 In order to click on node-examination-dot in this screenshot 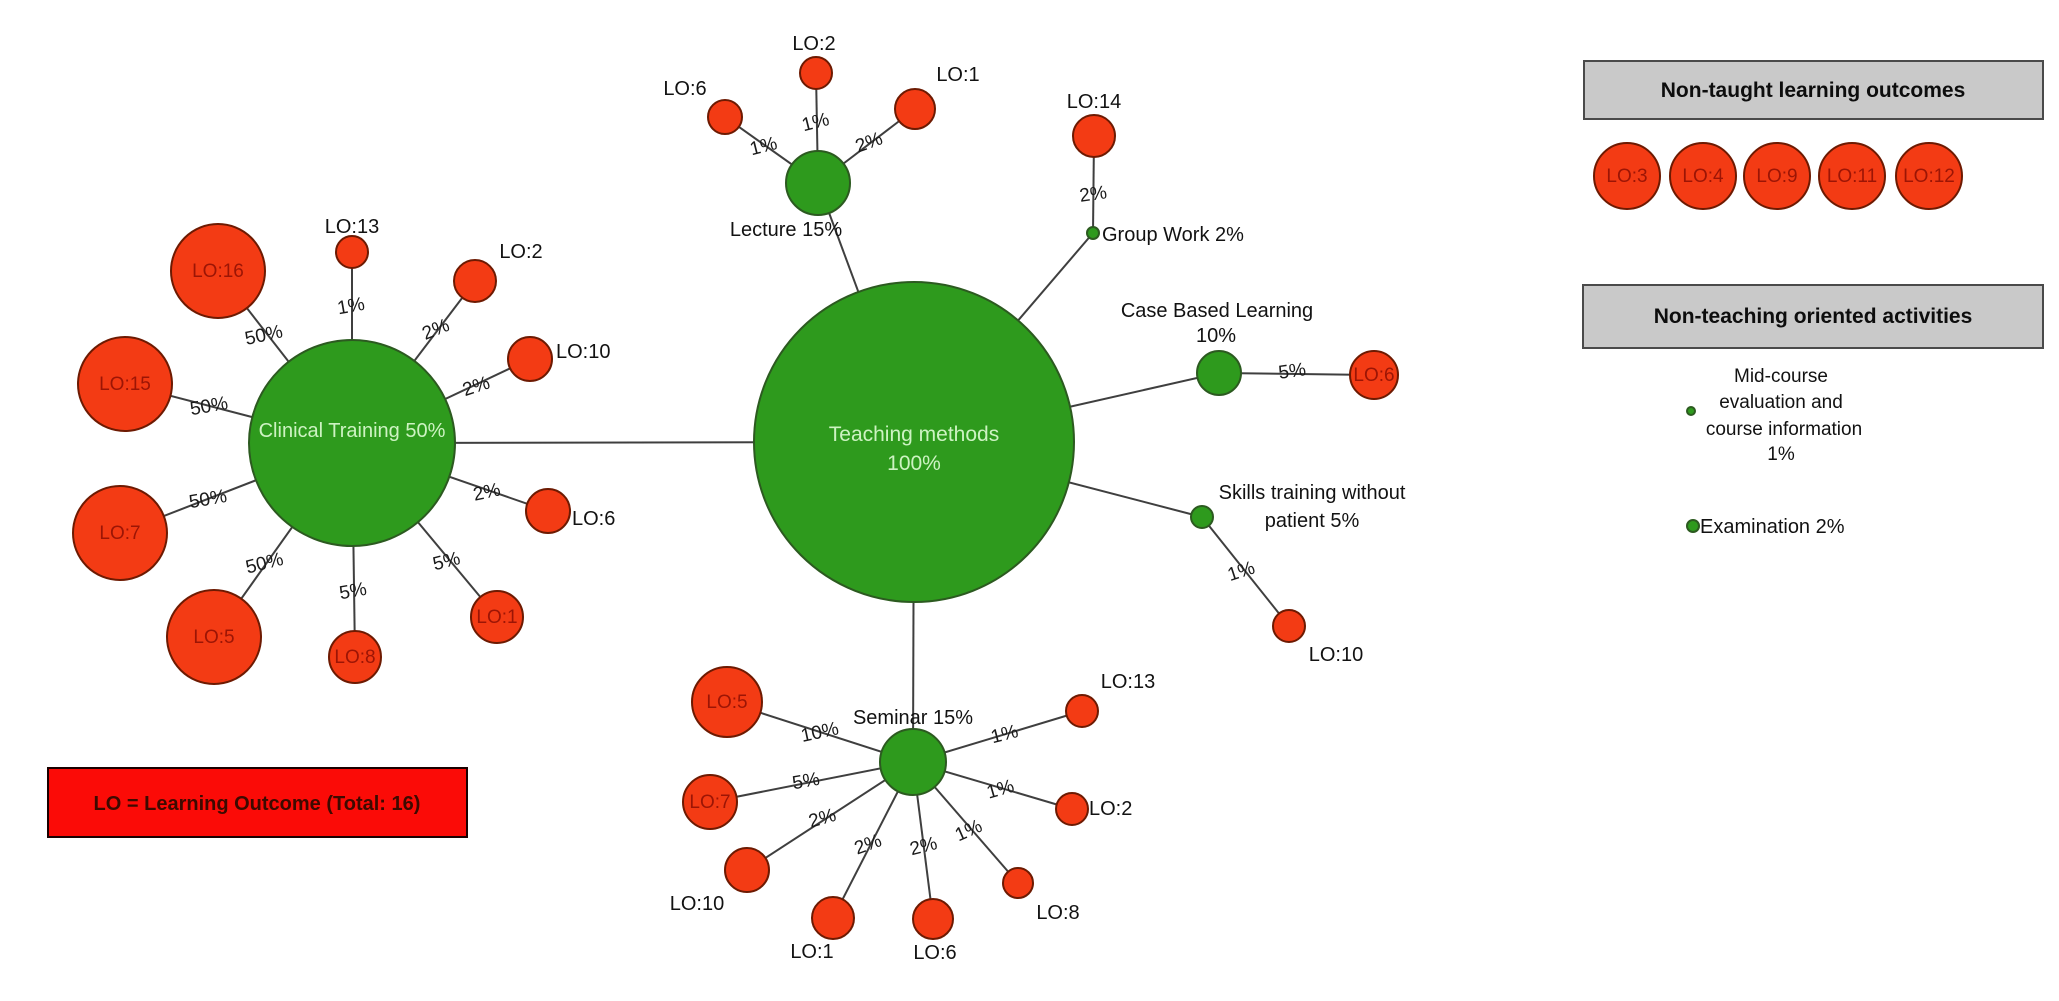, I will do `click(1693, 526)`.